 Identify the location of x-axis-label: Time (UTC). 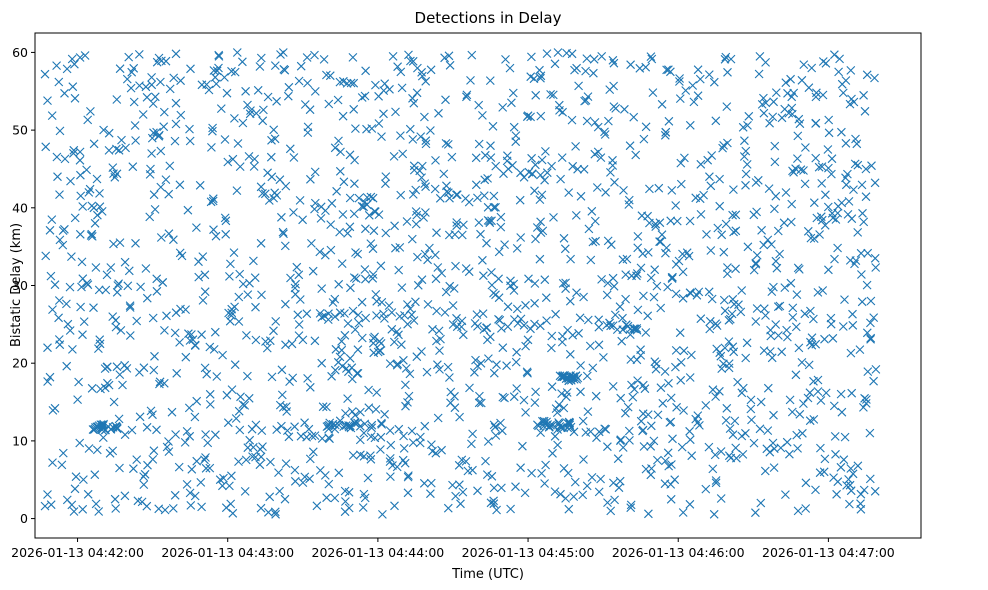
(487, 574).